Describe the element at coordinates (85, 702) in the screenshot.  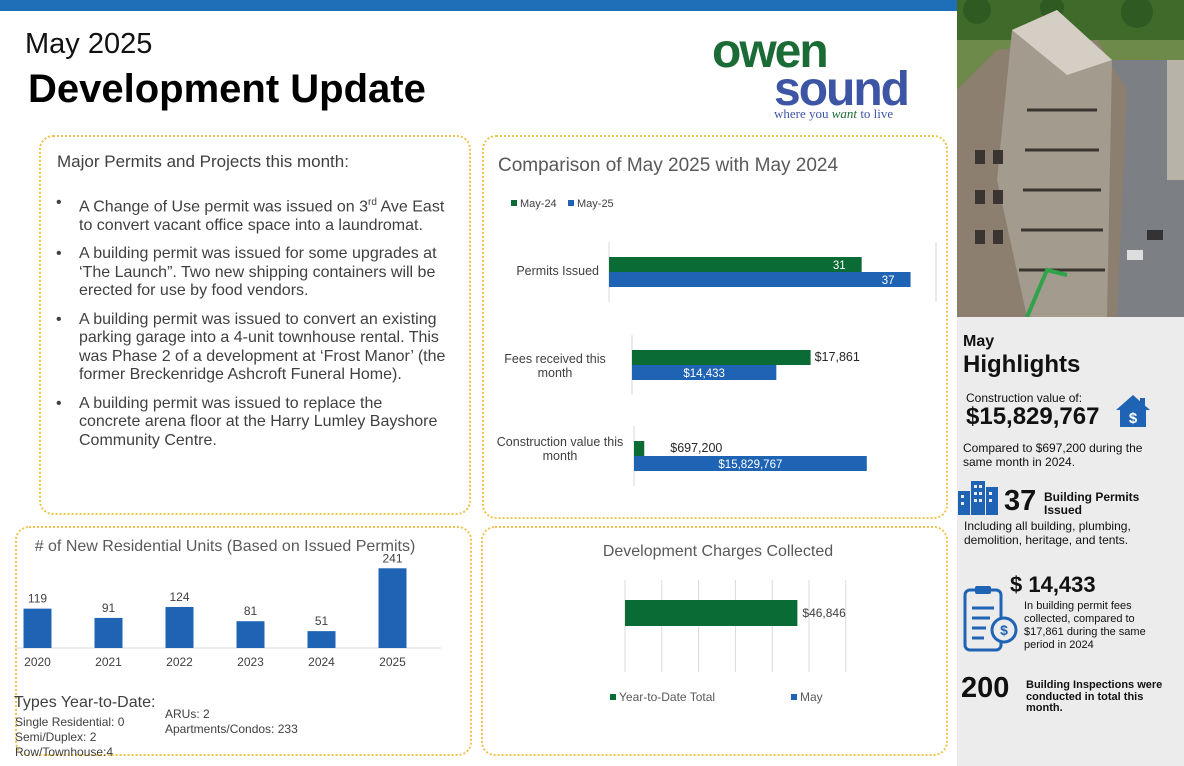
I see `types-title: Types Year-to-Date:` at that location.